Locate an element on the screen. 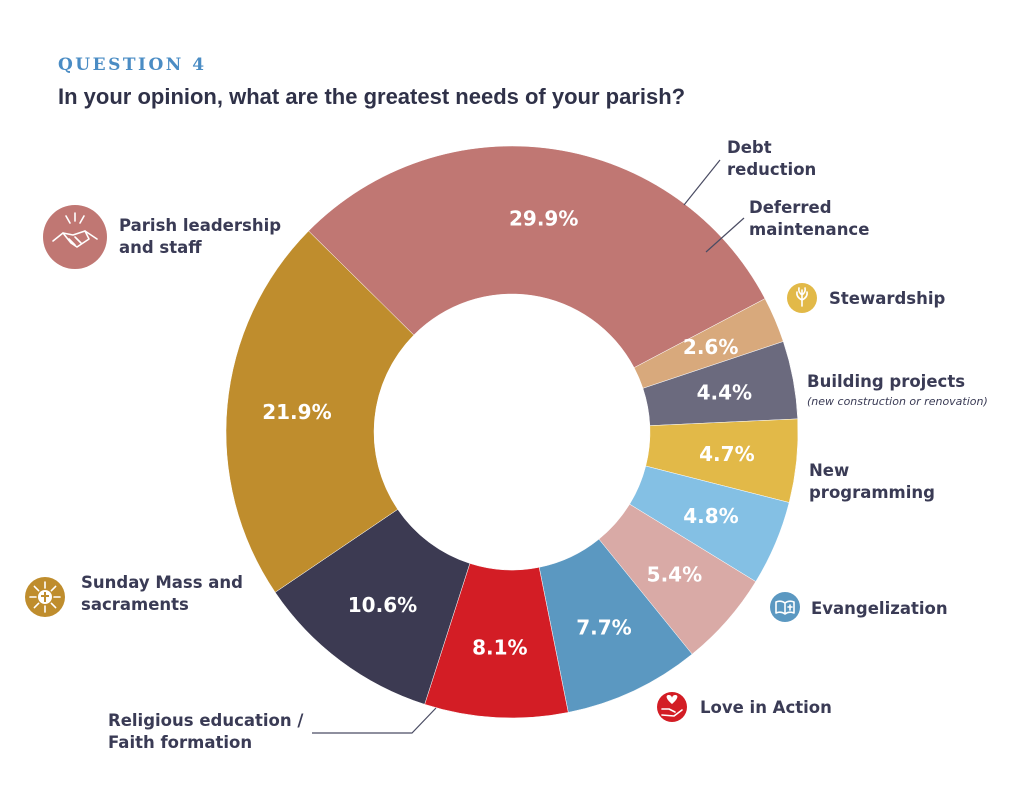 The image size is (1024, 791). leader-line-deferred-maintenance is located at coordinates (725, 235).